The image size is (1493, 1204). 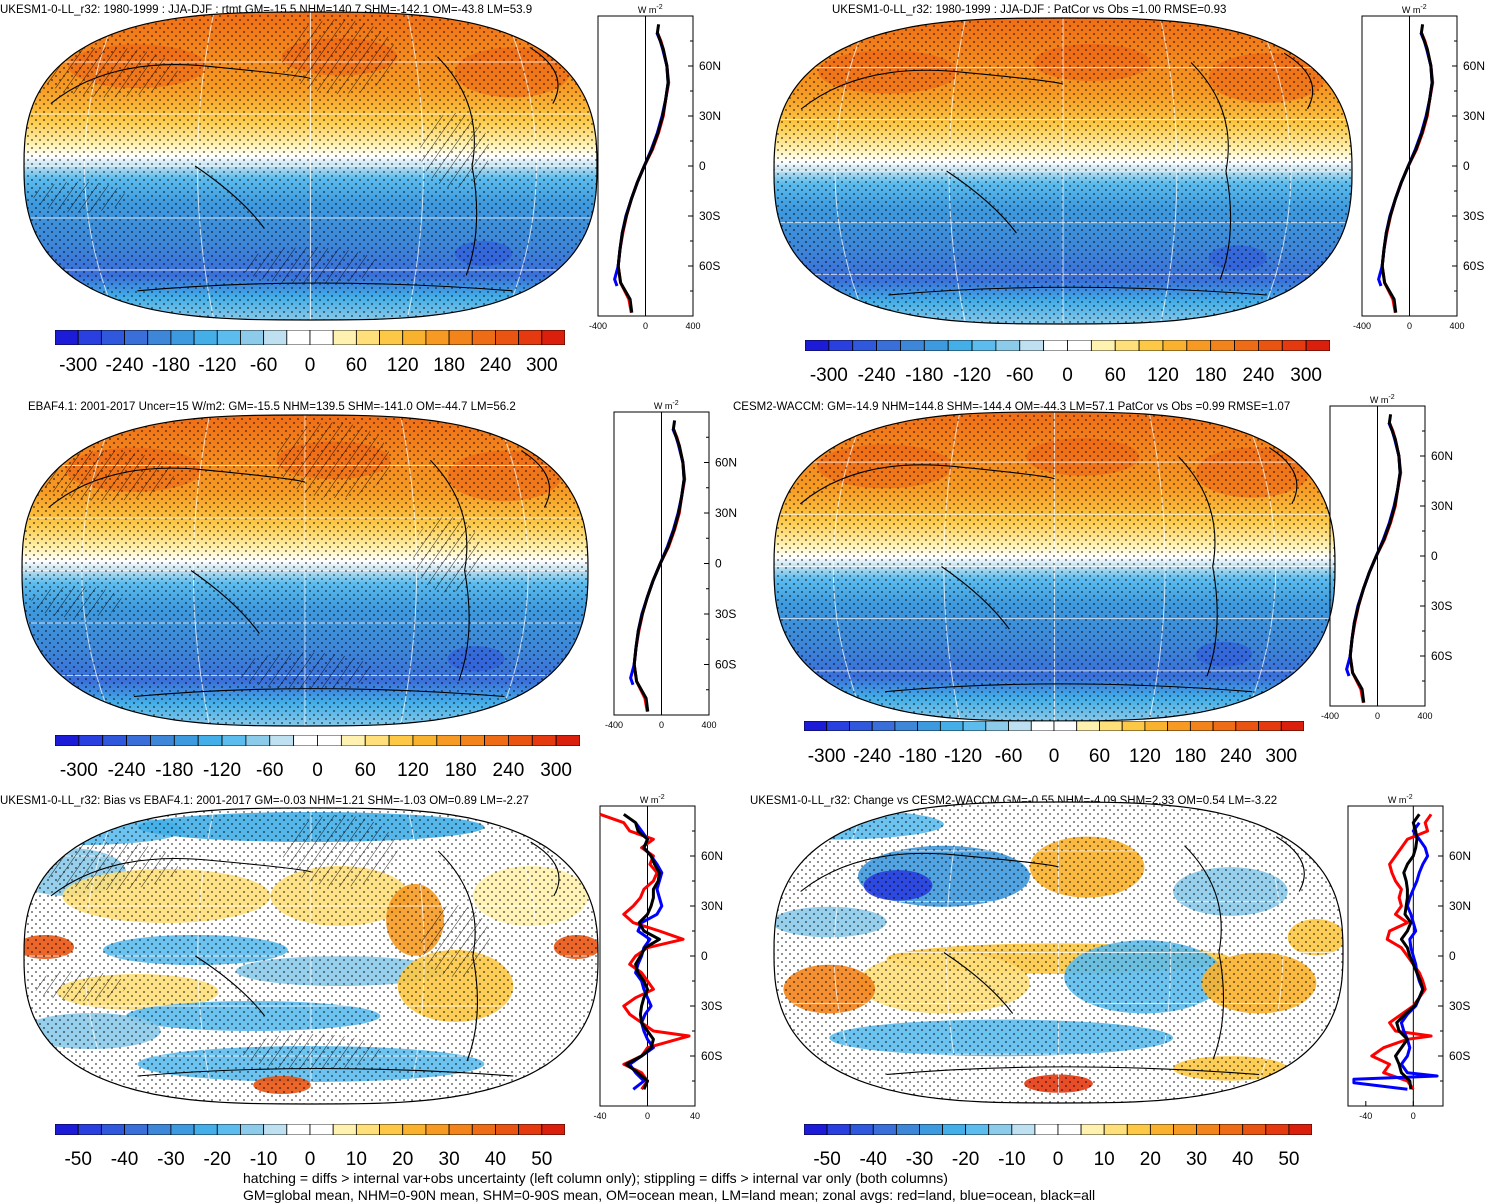 I want to click on colorbar-tick-label: 300, so click(x=1281, y=756).